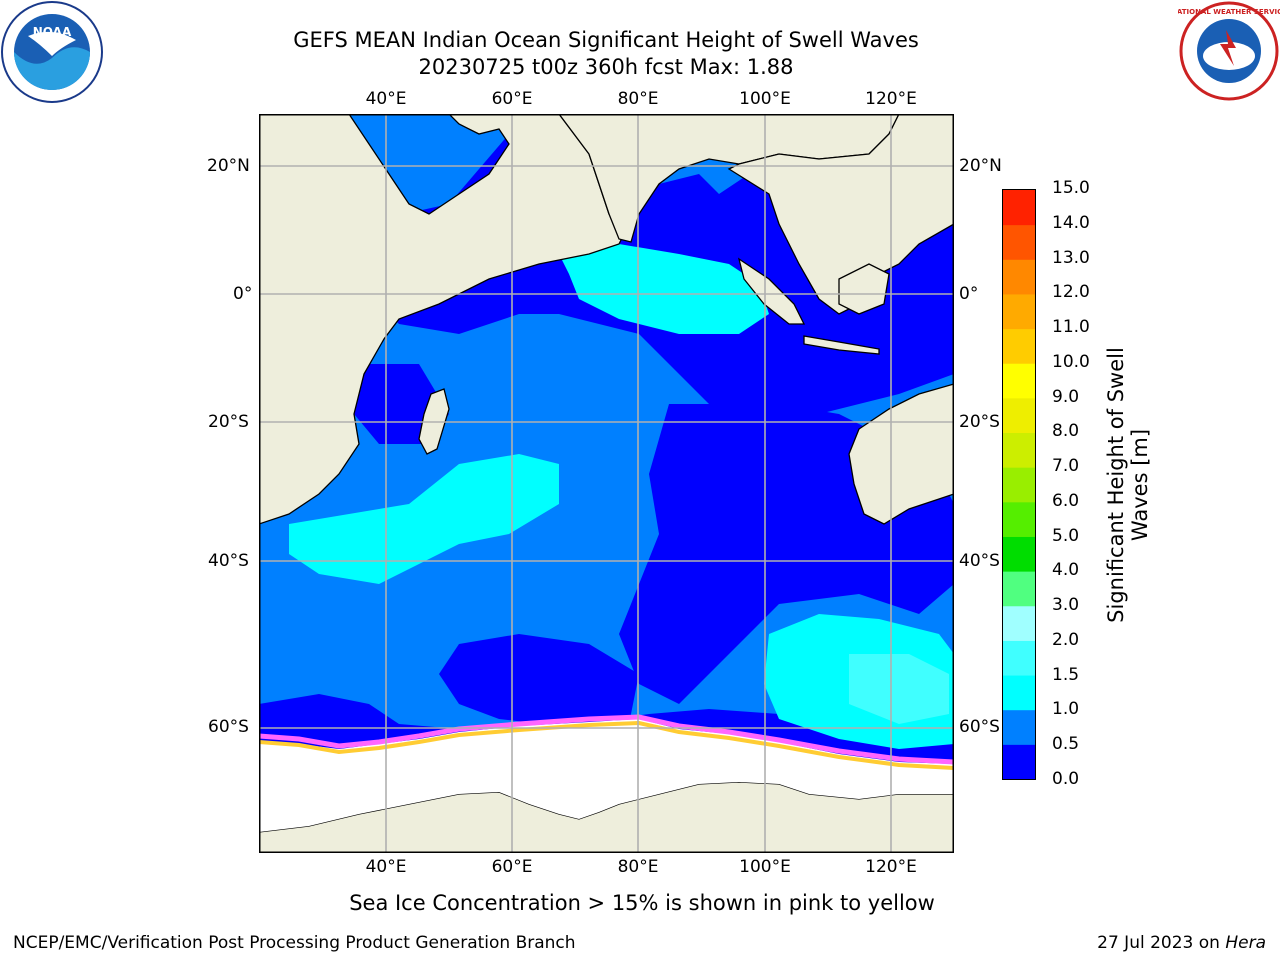 This screenshot has height=960, width=1280. Describe the element at coordinates (1066, 570) in the screenshot. I see `colorbar-tick-label: 4.0` at that location.